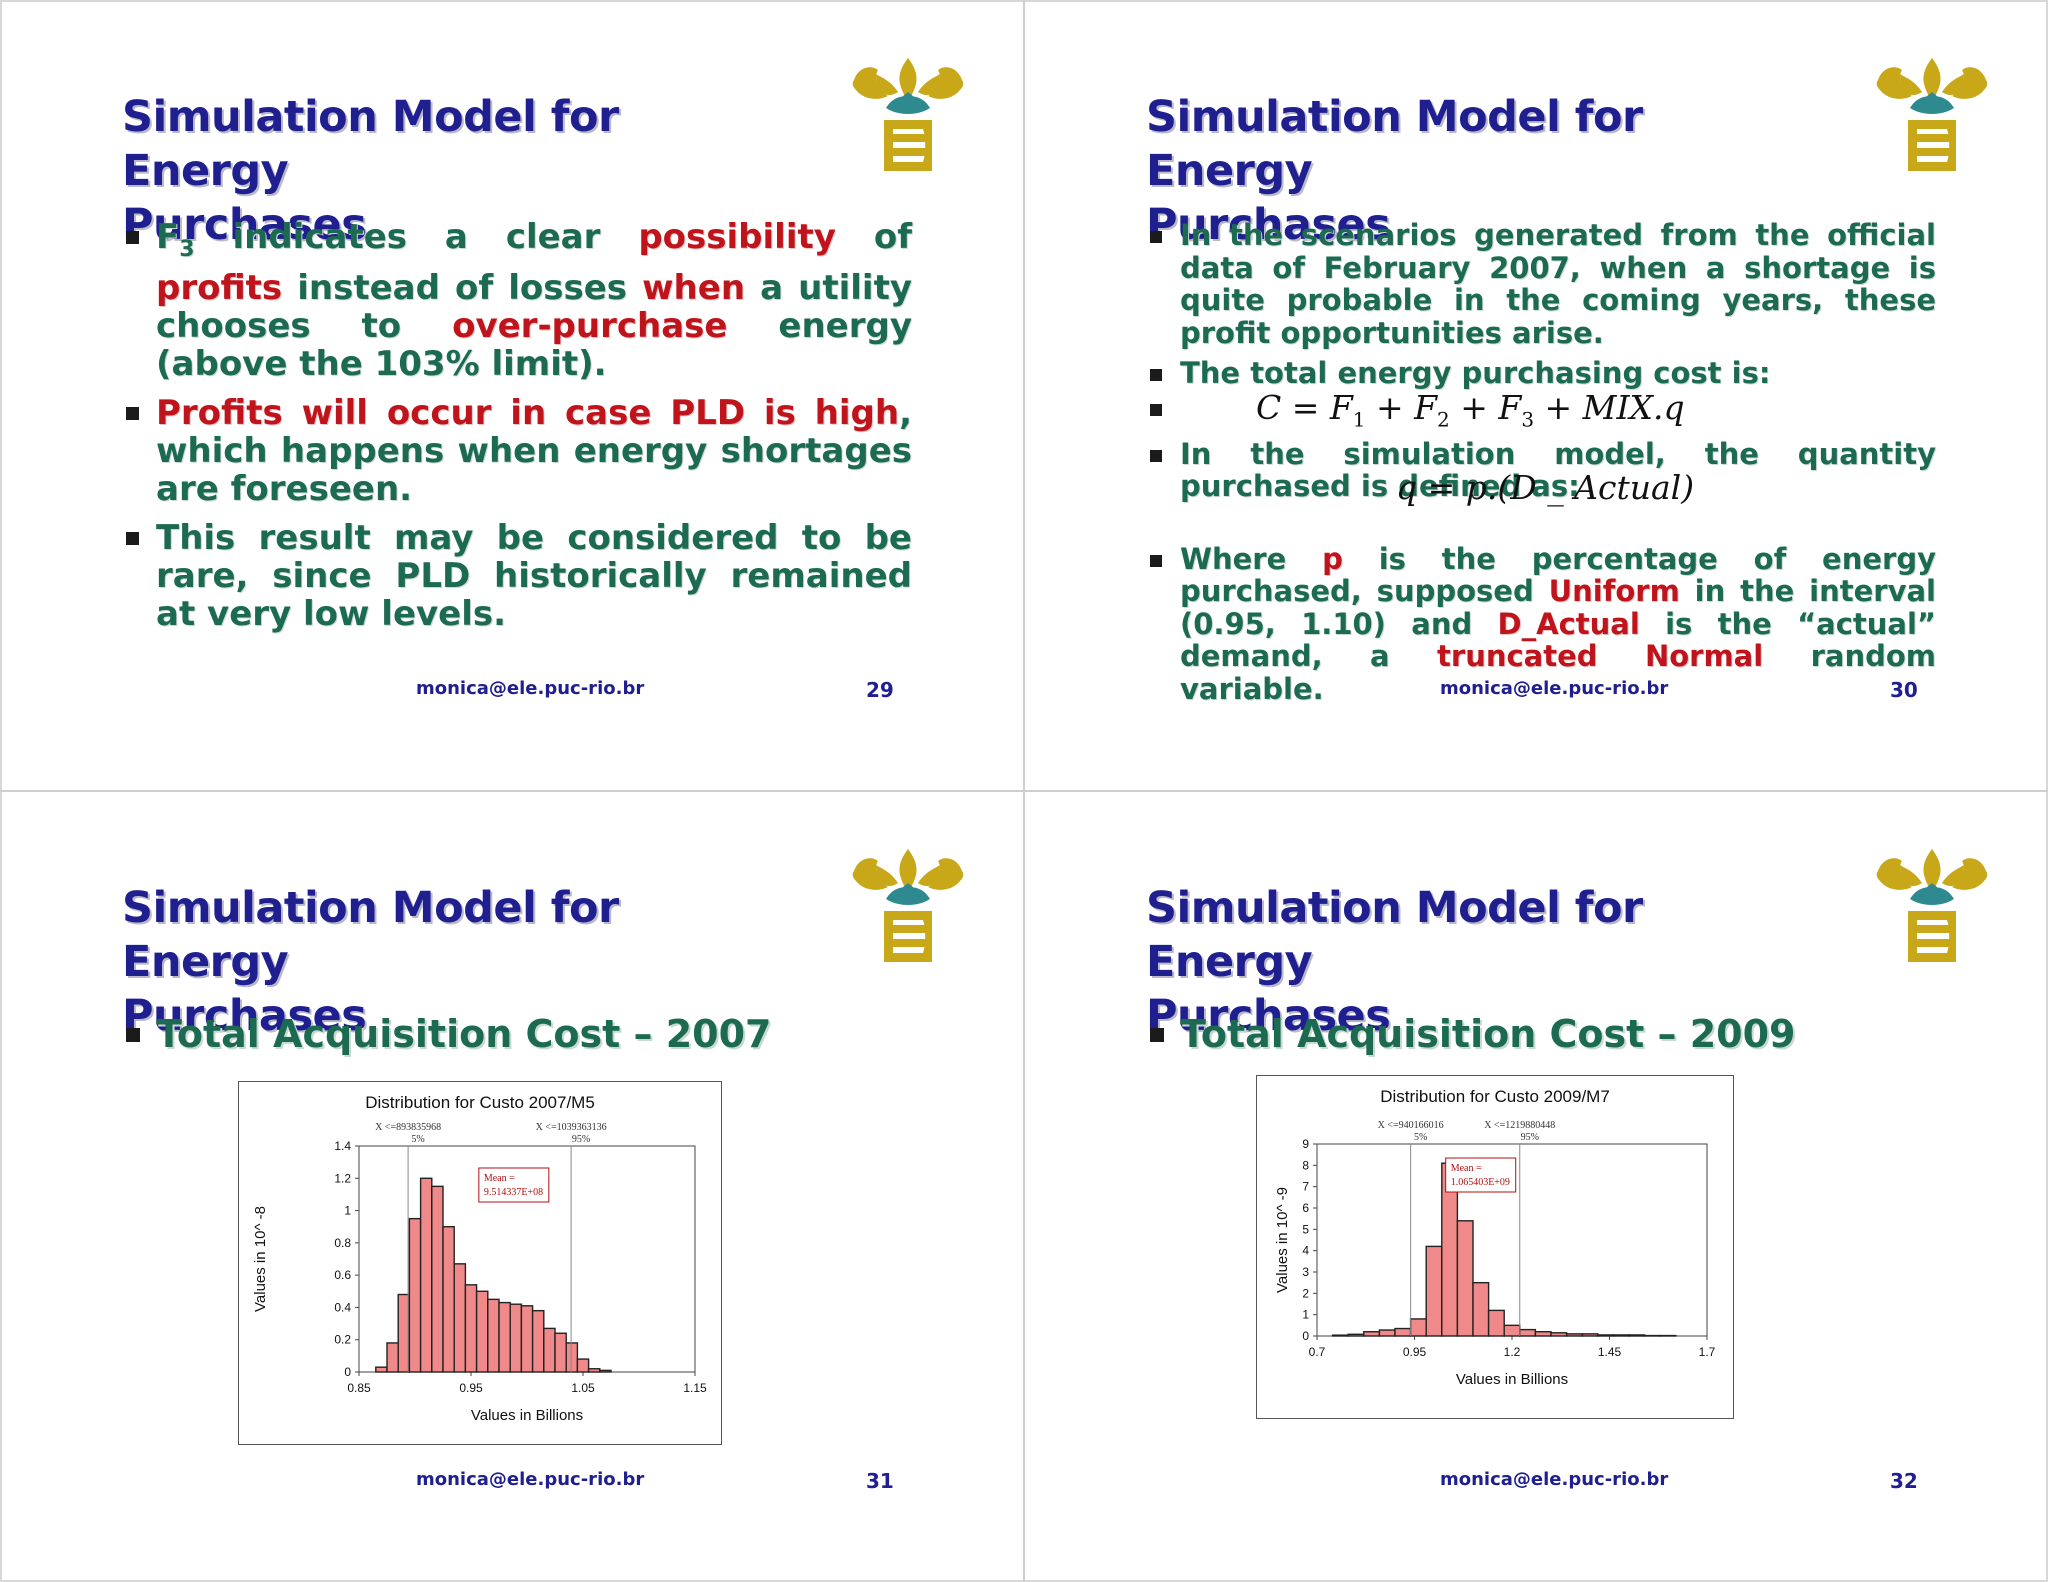 This screenshot has width=2048, height=1582. Describe the element at coordinates (408, 1127) in the screenshot. I see `percentile-label: X <=893835968` at that location.